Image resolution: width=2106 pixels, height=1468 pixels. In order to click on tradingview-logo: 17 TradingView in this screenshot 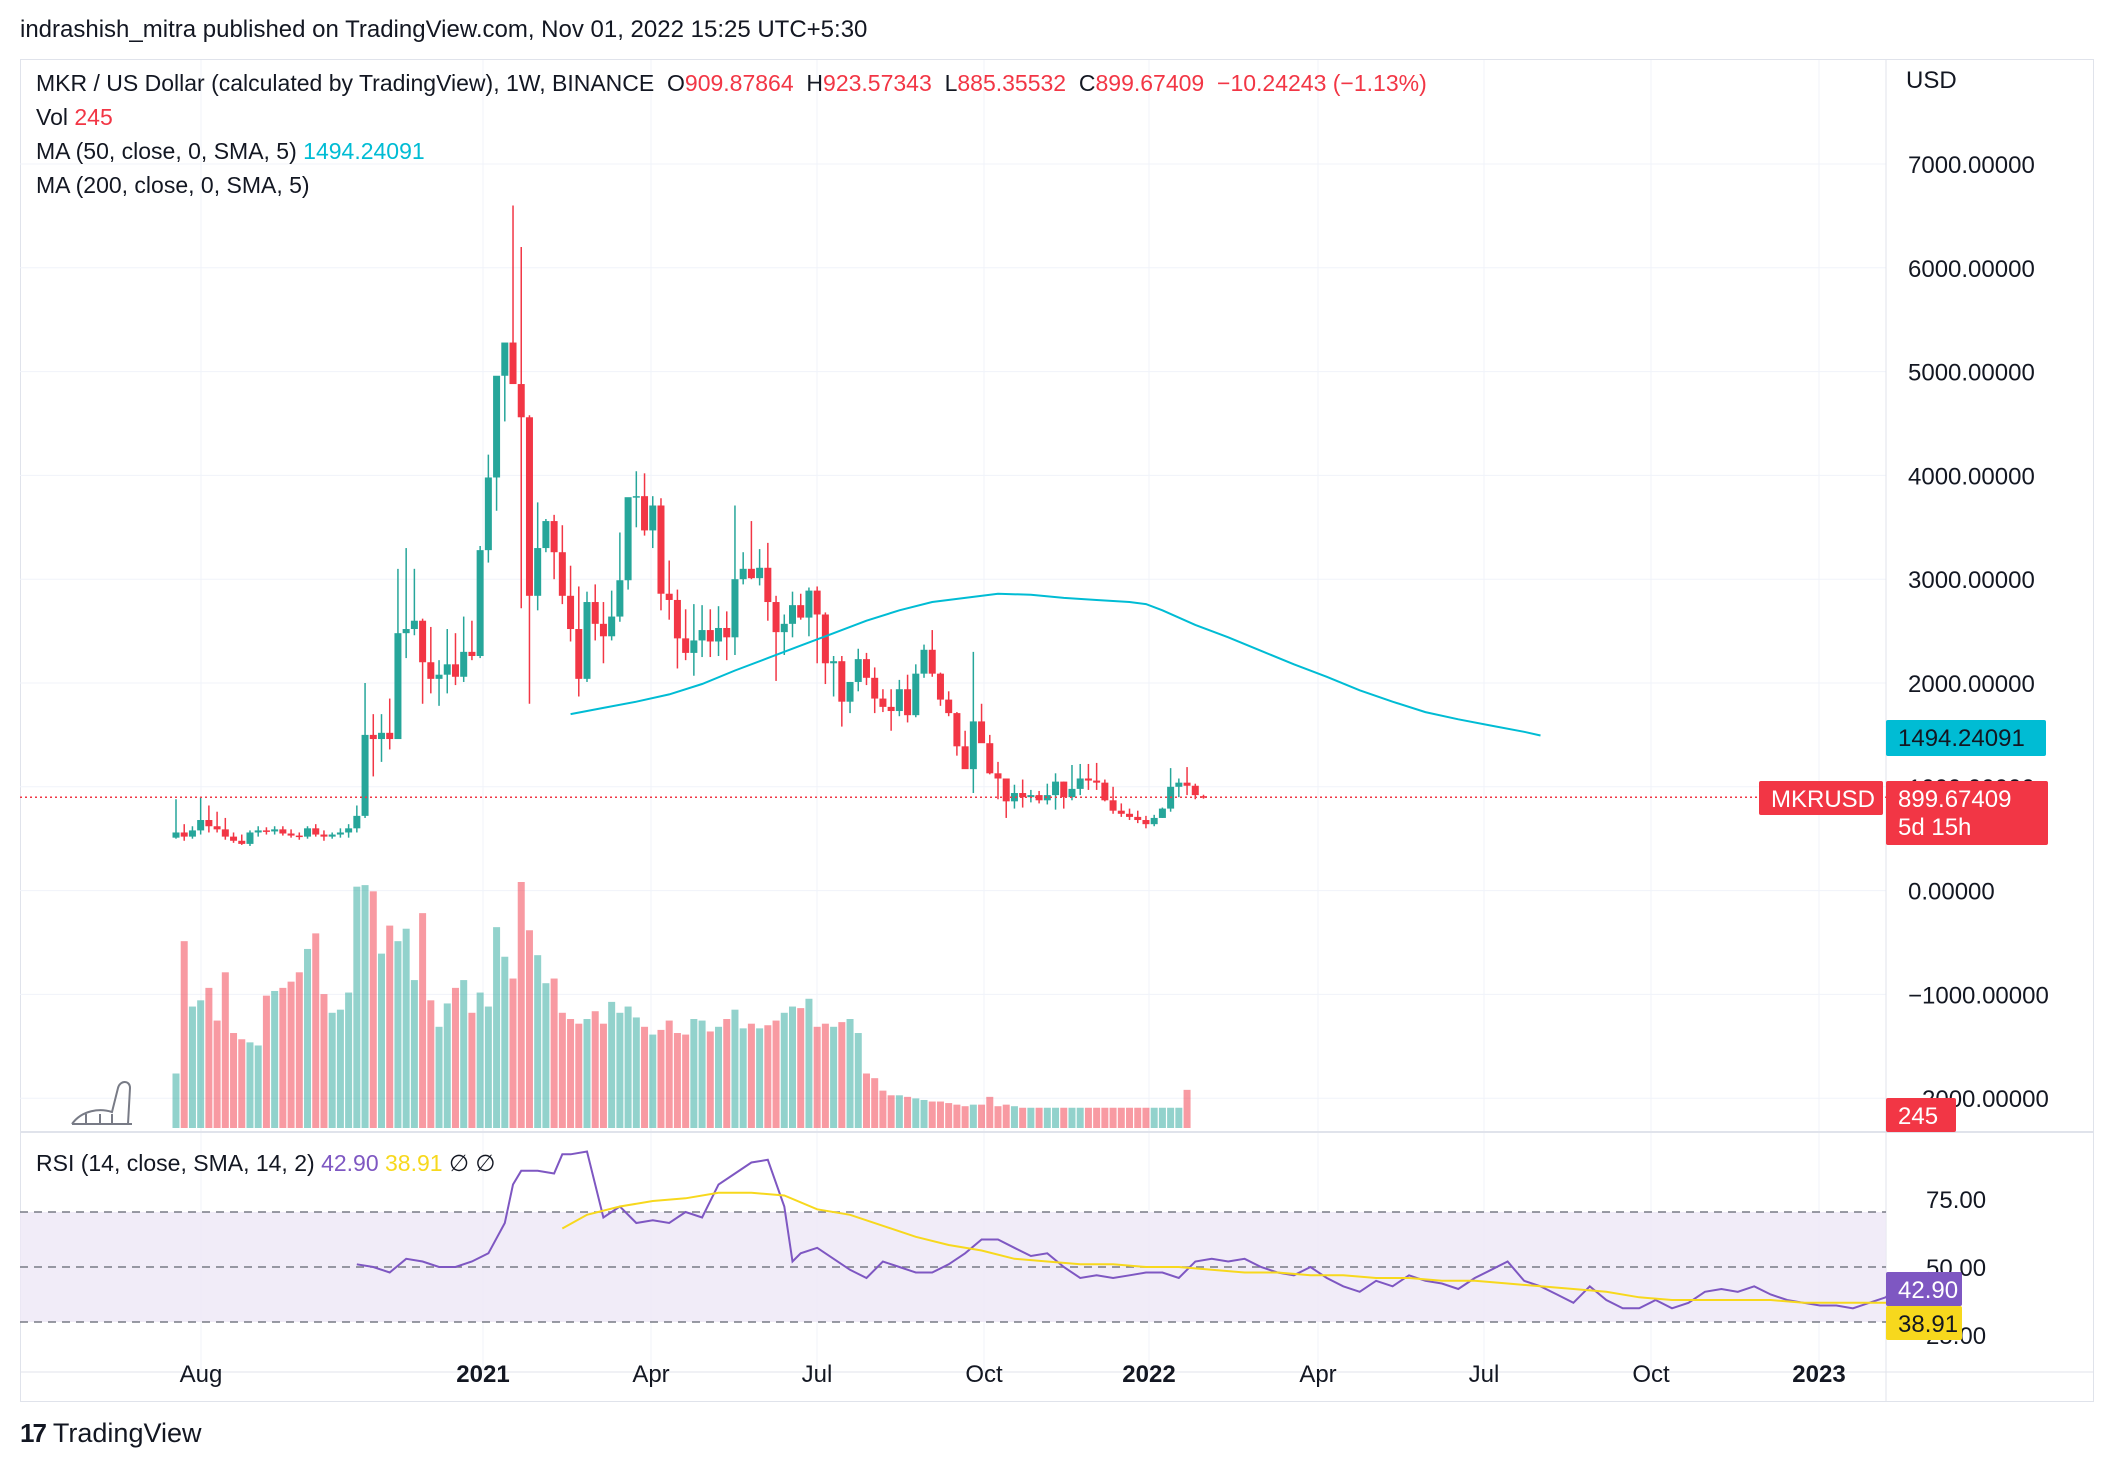, I will do `click(111, 1433)`.